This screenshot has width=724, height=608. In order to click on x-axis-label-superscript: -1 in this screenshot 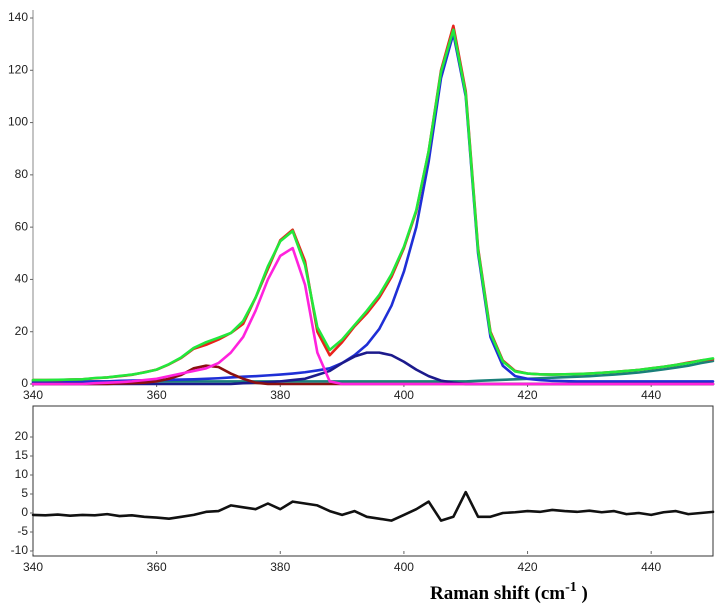, I will do `click(571, 587)`.